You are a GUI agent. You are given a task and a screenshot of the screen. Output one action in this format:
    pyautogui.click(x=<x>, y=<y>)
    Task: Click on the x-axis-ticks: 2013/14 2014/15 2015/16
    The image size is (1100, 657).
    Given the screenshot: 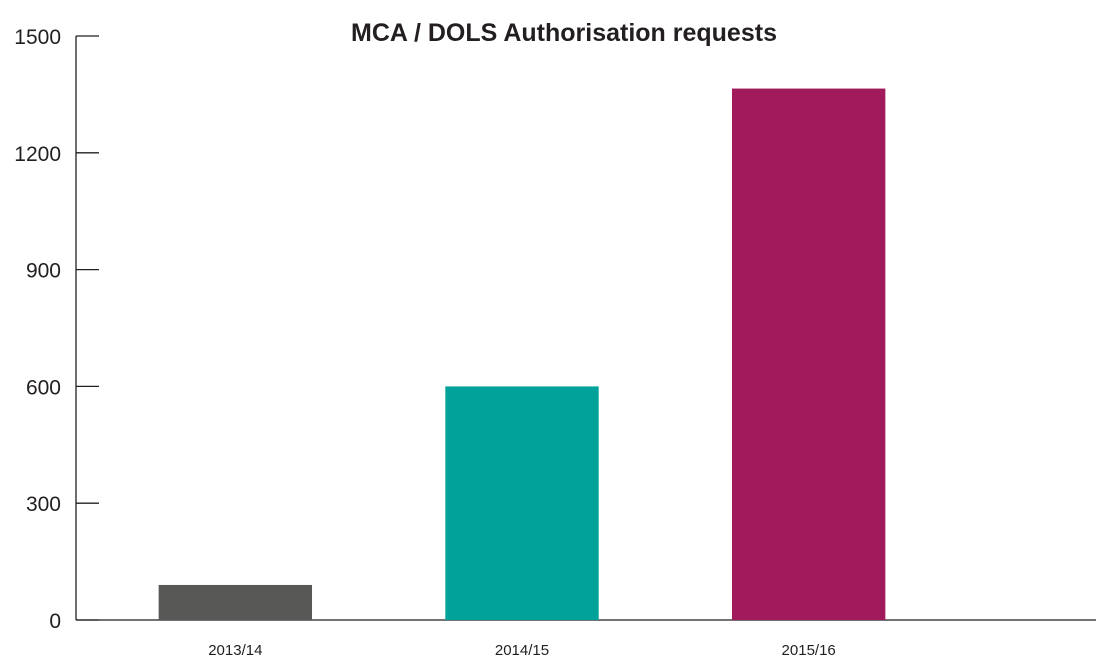 What is the action you would take?
    pyautogui.click(x=522, y=649)
    